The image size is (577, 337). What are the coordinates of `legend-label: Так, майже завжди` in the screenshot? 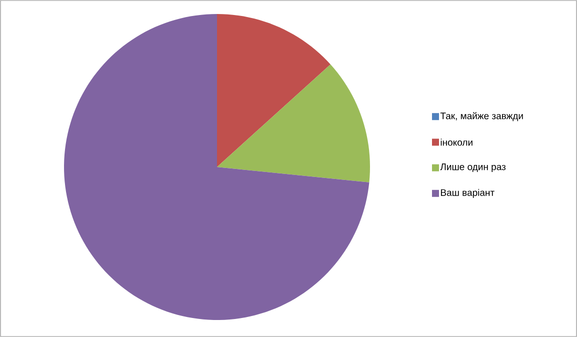 It's located at (481, 117).